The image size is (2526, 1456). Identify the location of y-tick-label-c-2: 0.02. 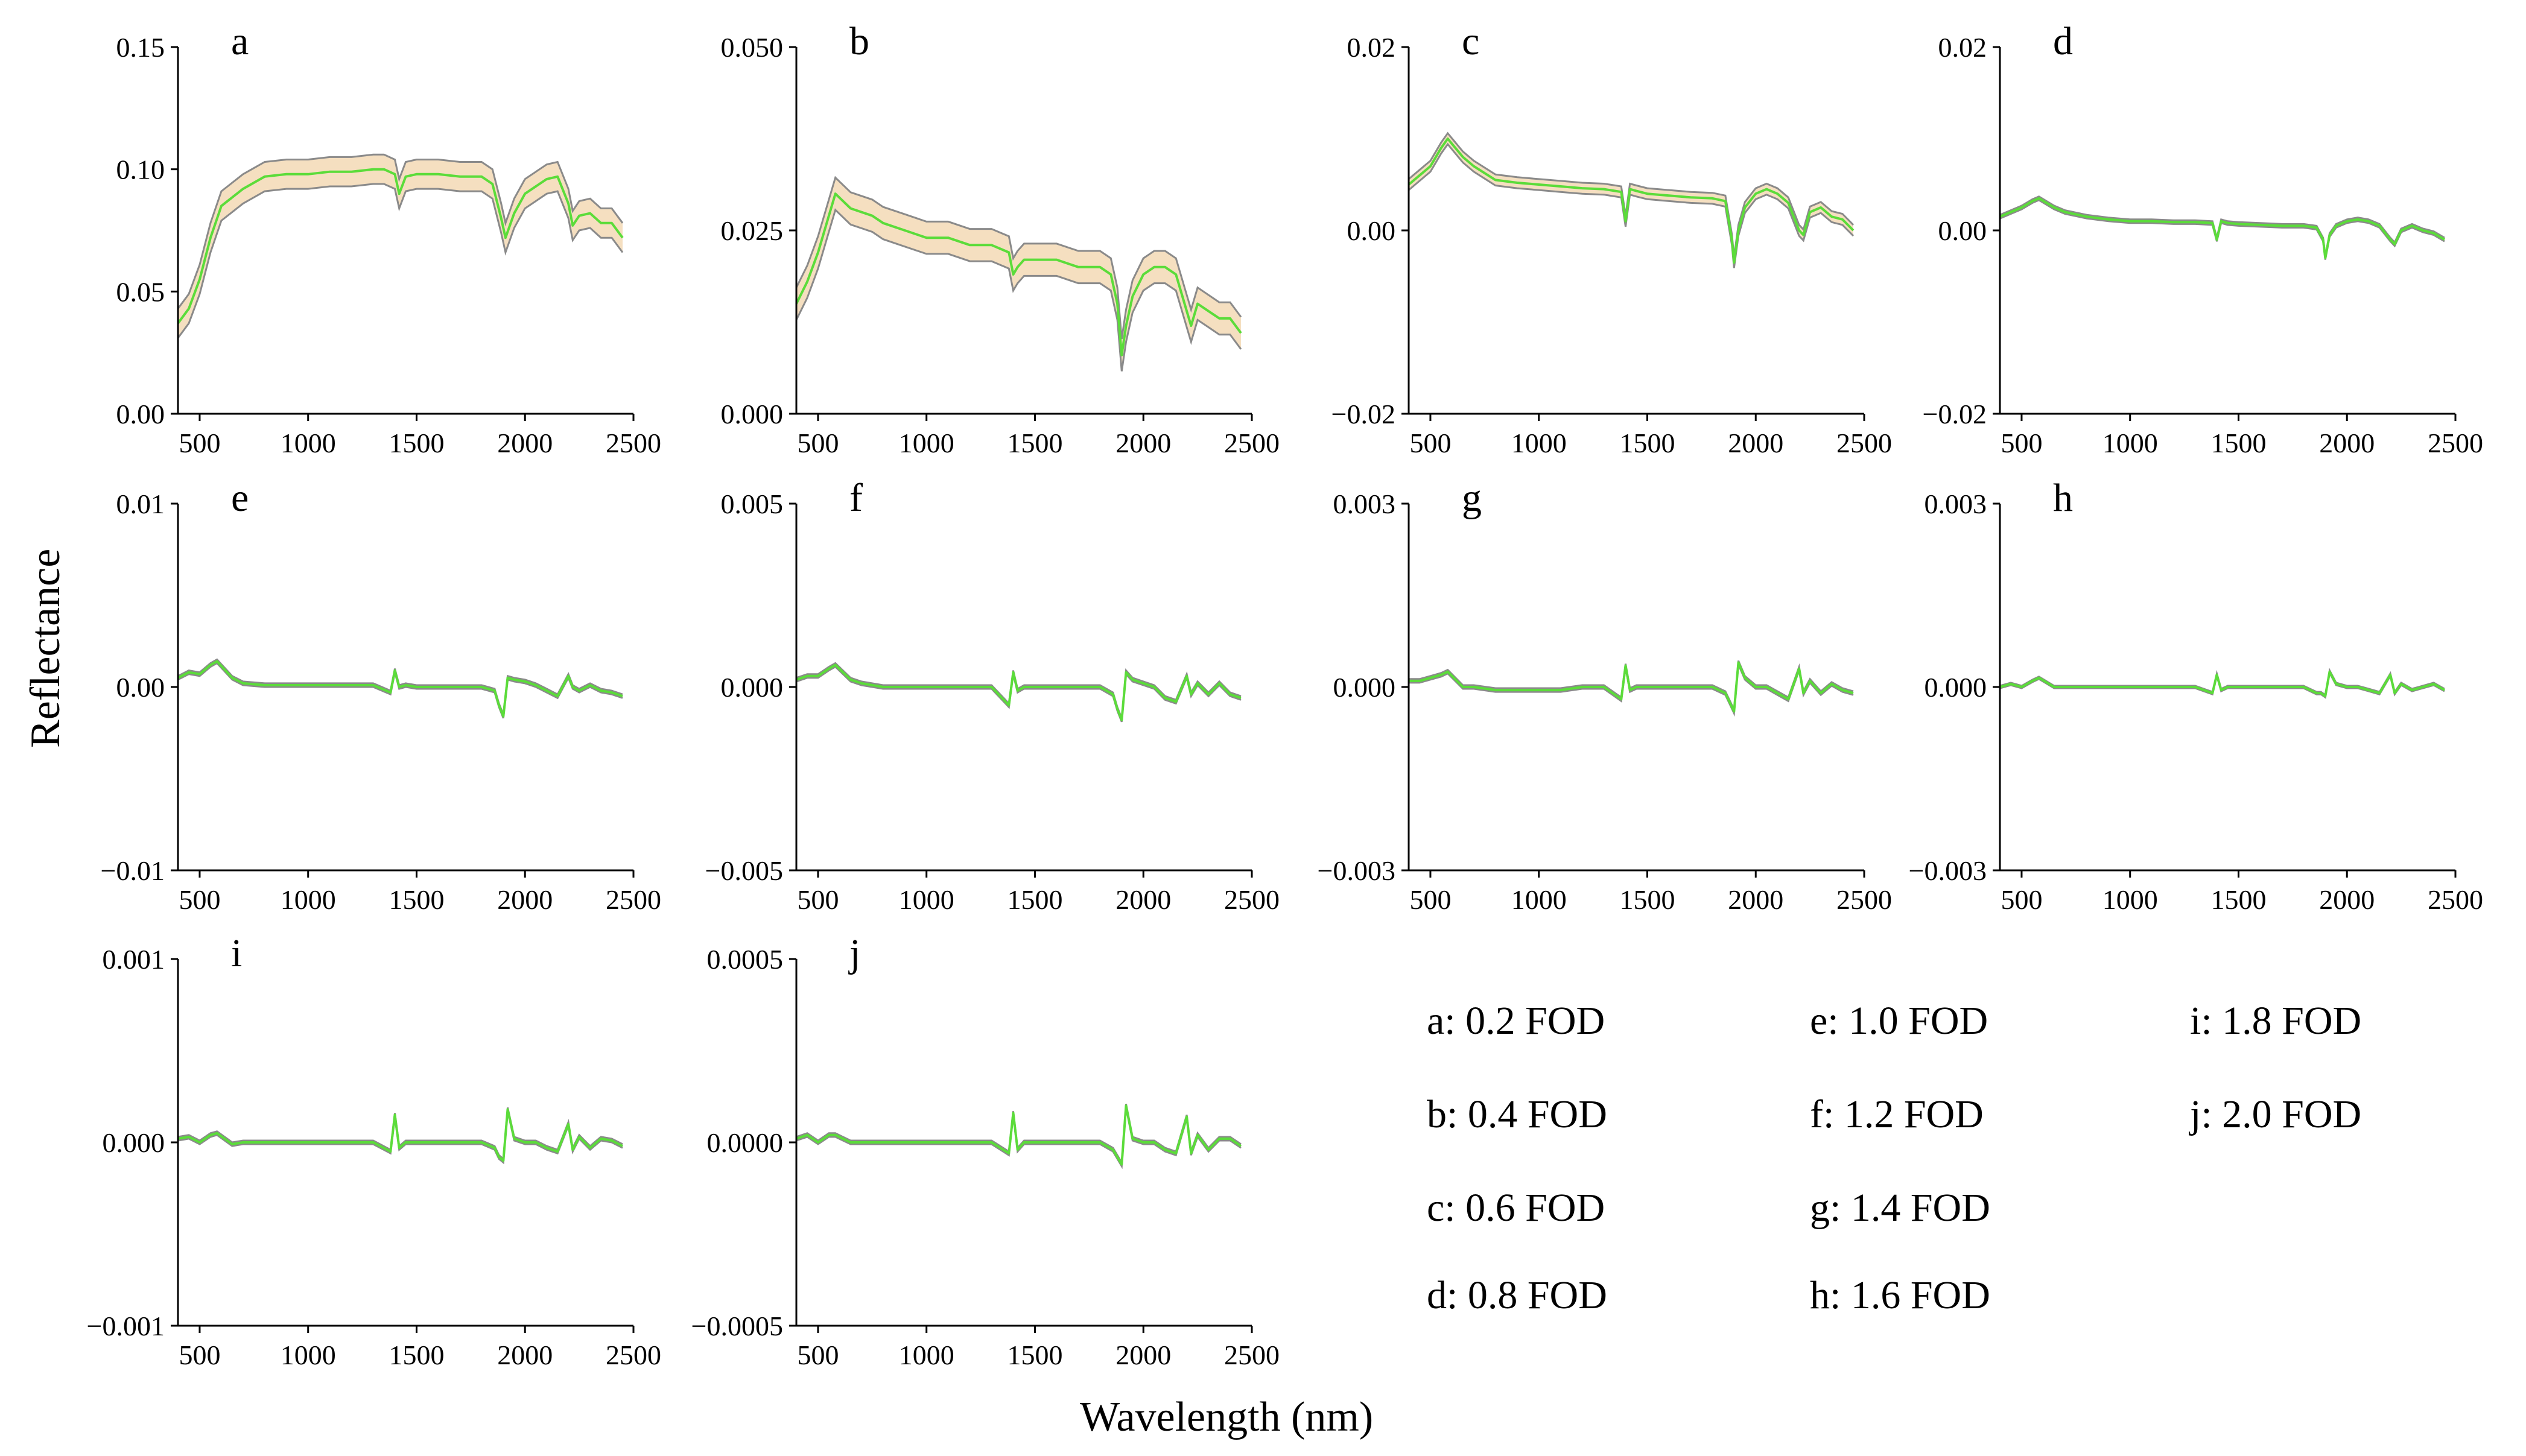
(1371, 48).